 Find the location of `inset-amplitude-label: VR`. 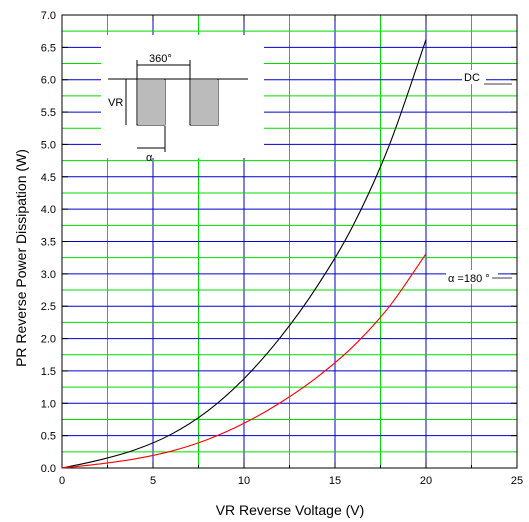

inset-amplitude-label: VR is located at coordinates (115, 103).